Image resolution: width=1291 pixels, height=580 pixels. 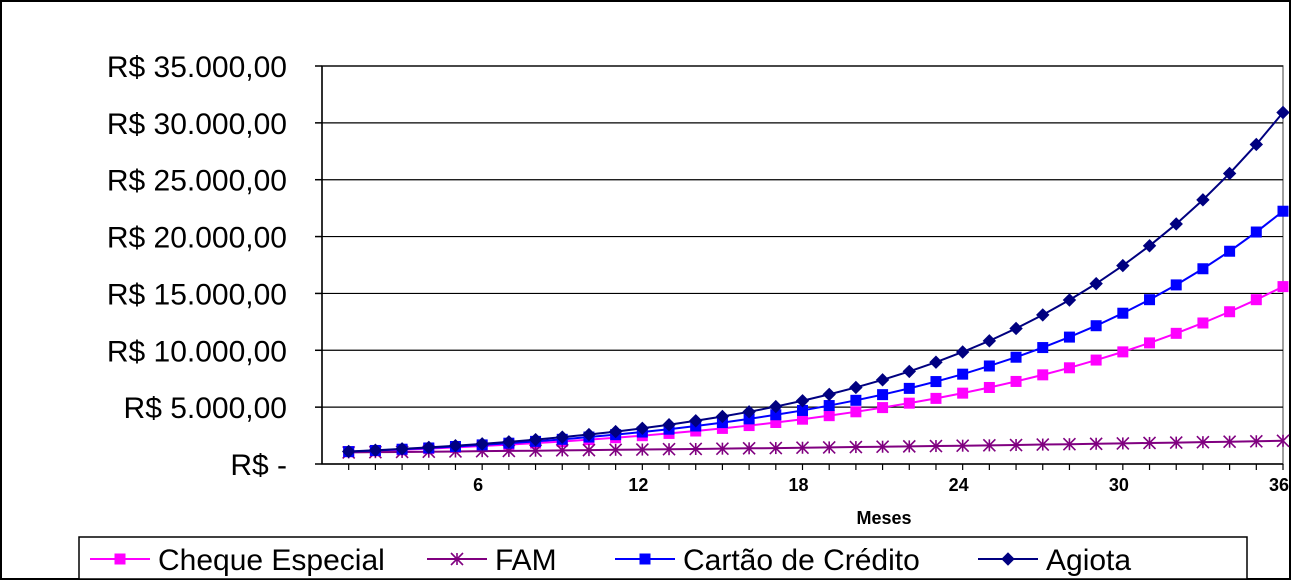 What do you see at coordinates (801, 560) in the screenshot?
I see `legend-label: Cartão de Crédito` at bounding box center [801, 560].